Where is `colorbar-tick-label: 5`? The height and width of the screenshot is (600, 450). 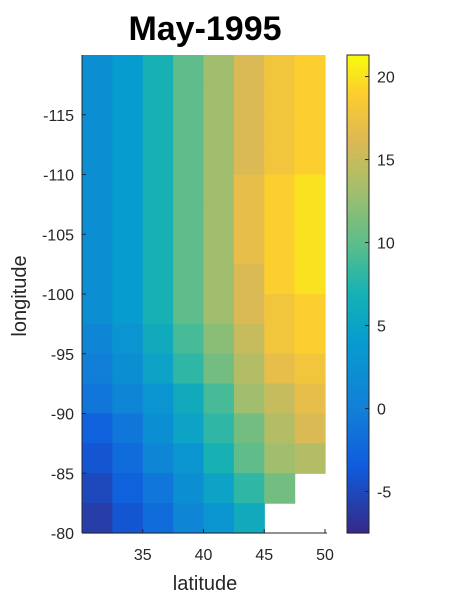
colorbar-tick-label: 5 is located at coordinates (381, 327).